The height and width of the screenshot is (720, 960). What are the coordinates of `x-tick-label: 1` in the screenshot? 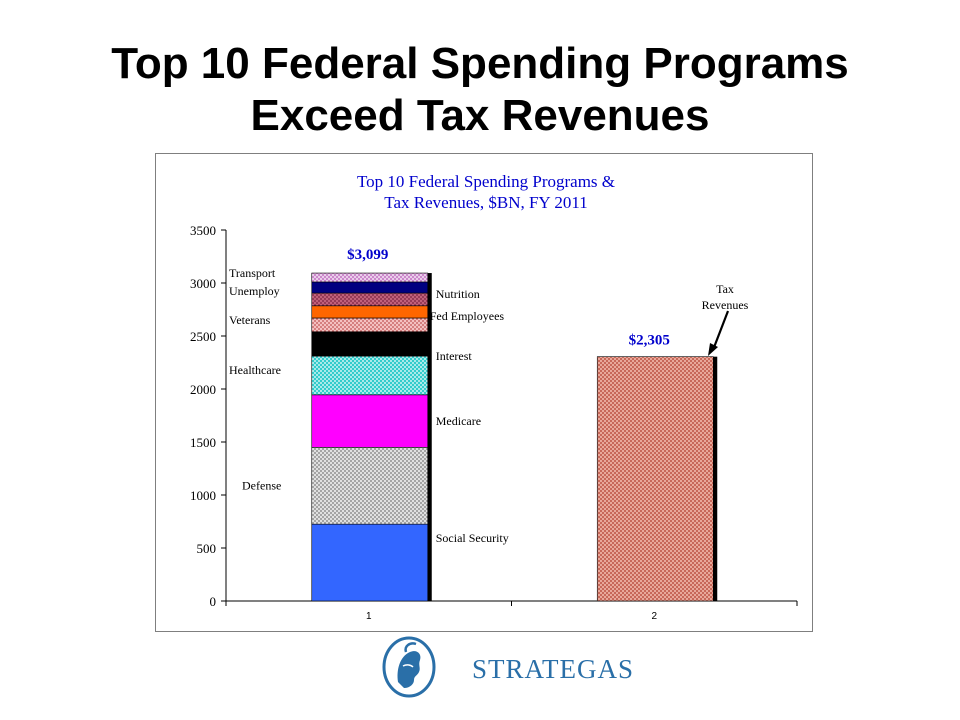 It's located at (369, 616).